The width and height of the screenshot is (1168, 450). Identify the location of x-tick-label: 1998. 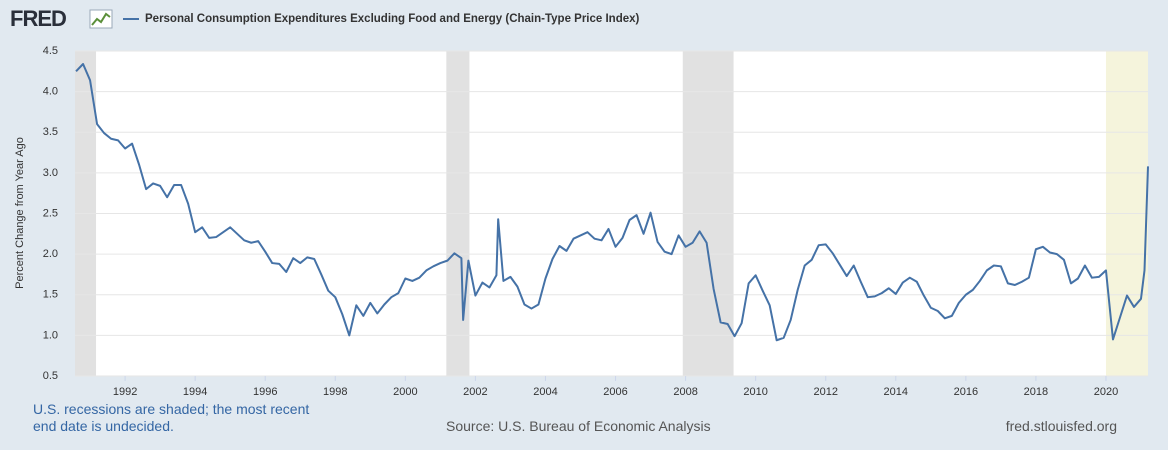
(335, 392).